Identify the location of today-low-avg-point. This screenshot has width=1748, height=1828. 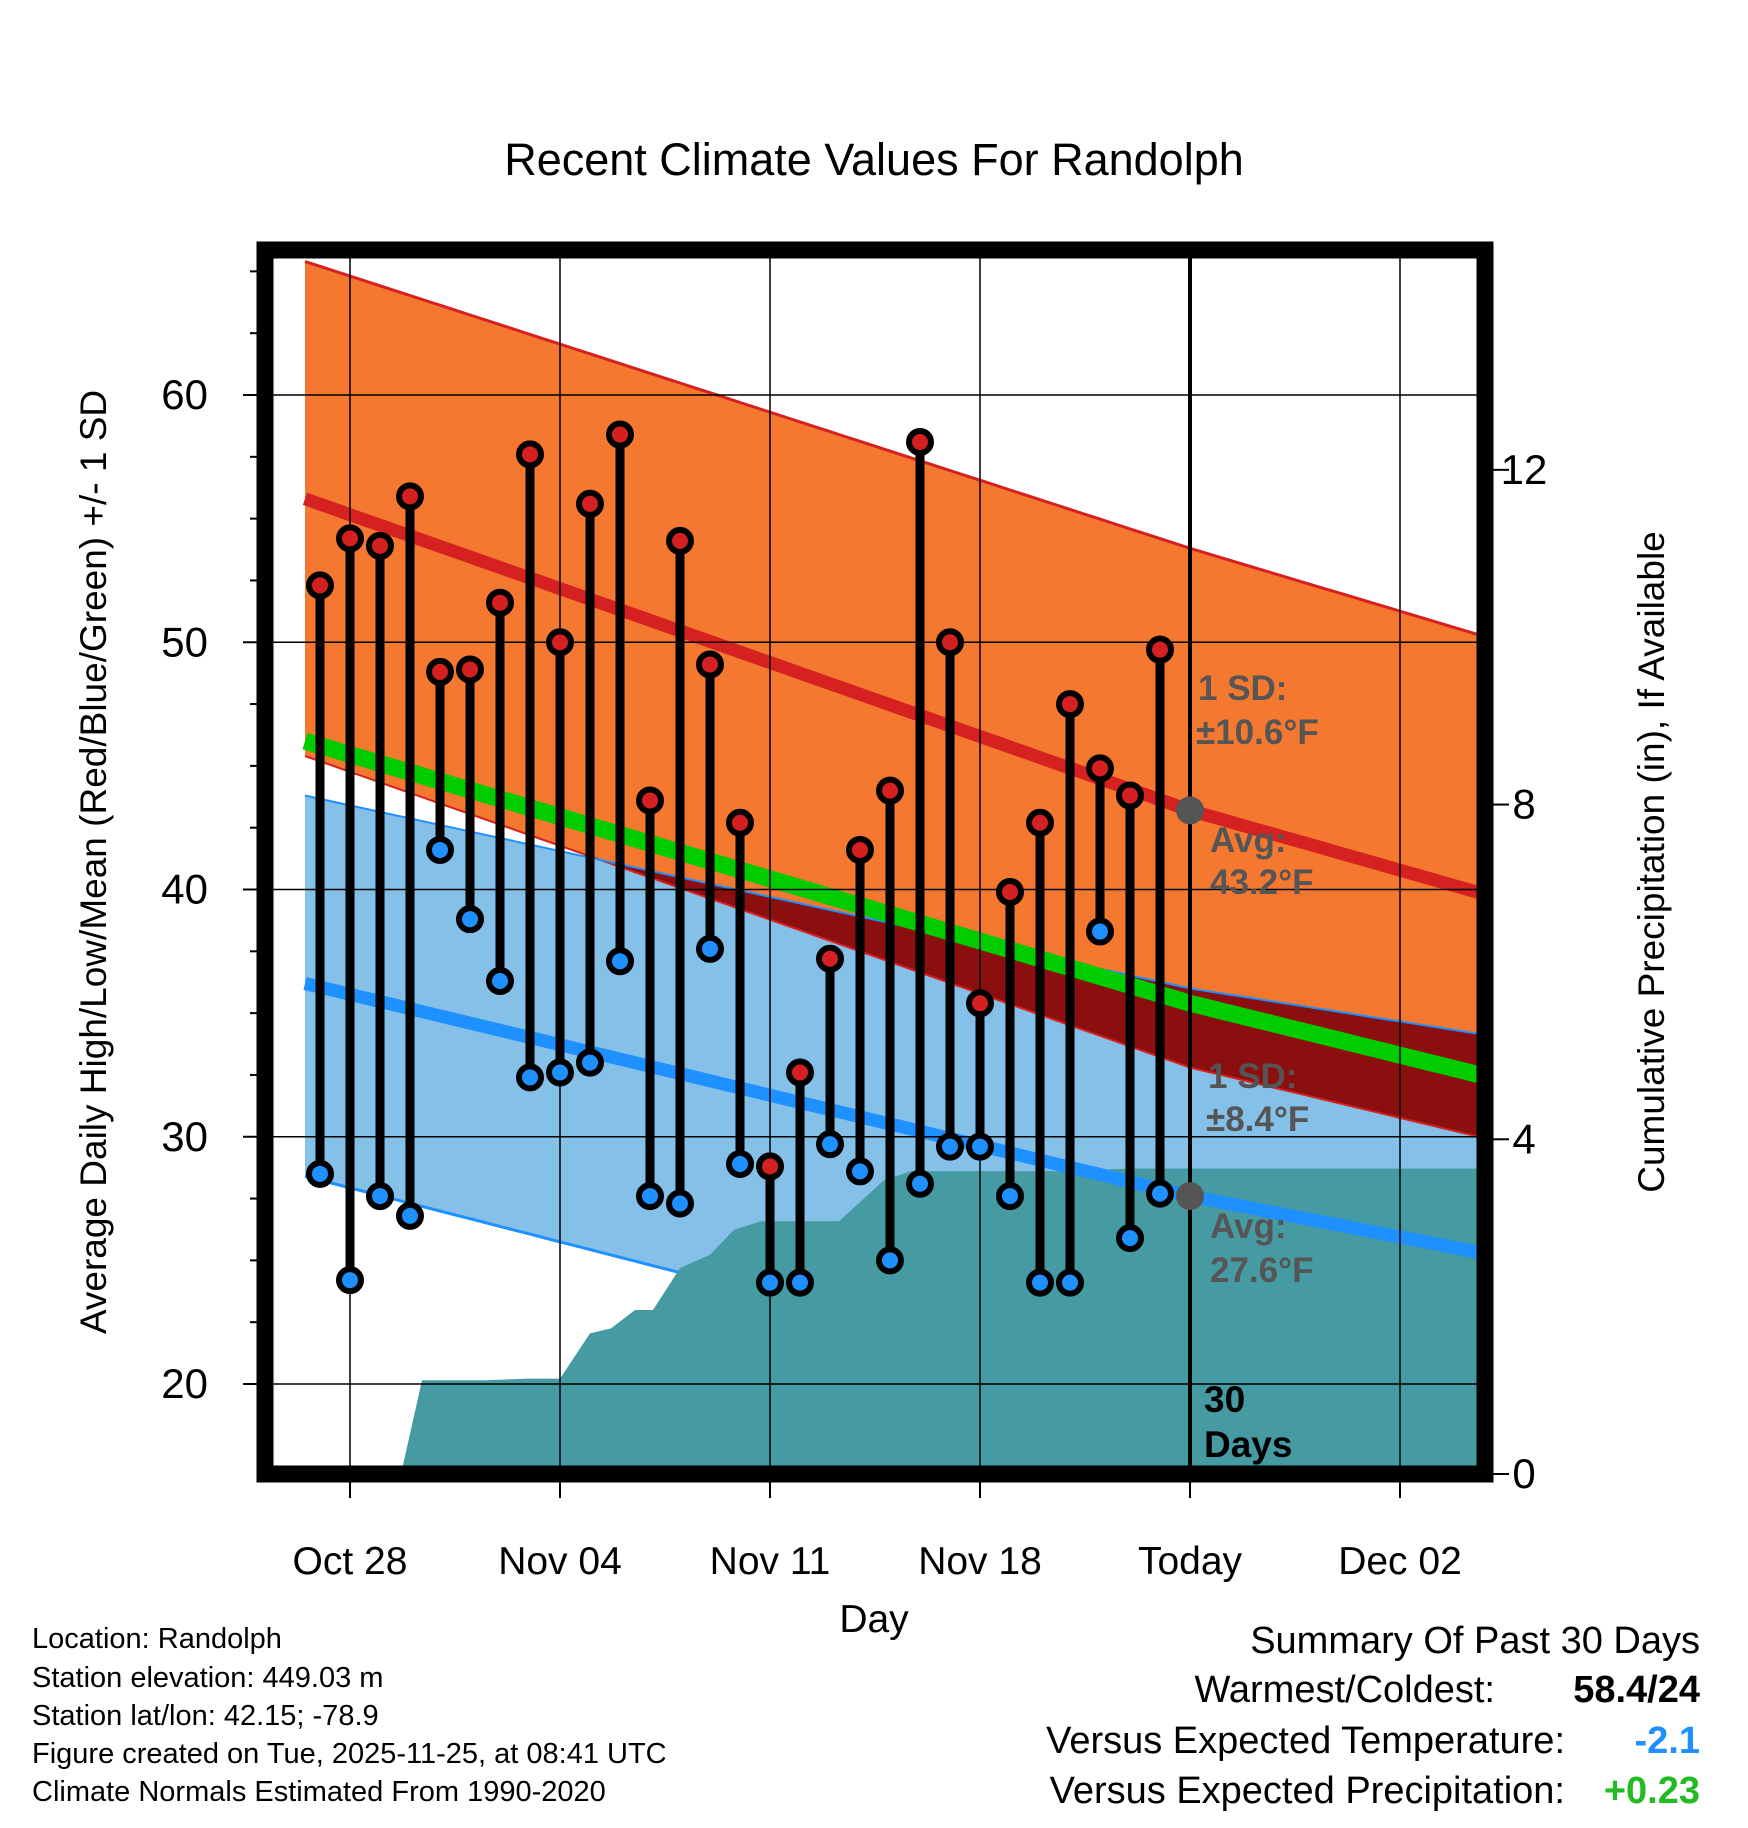
(1190, 1196).